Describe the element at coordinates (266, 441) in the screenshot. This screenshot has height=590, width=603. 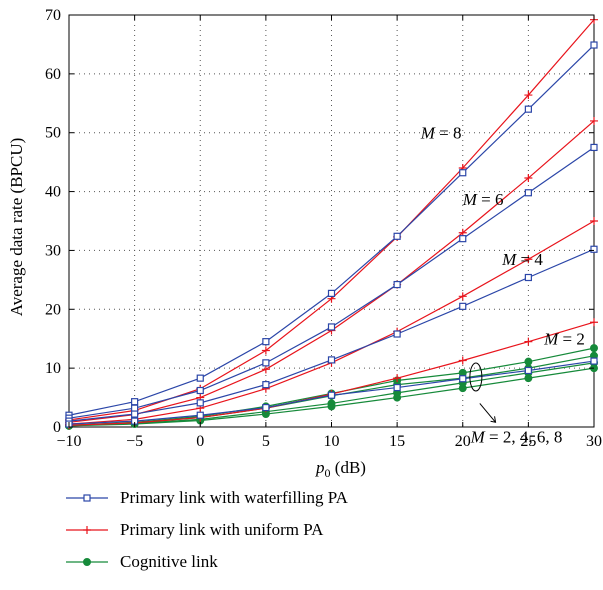
I see `x-tick-label: 5` at that location.